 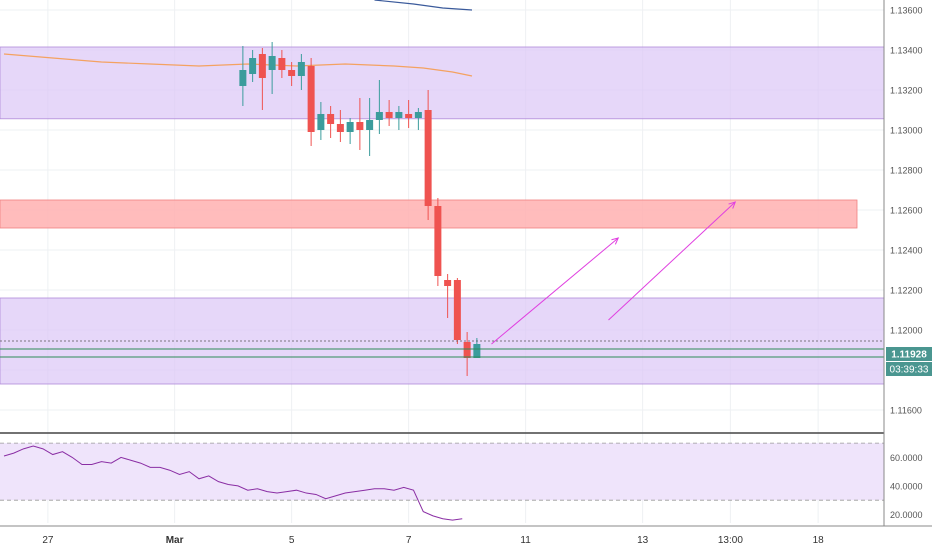 What do you see at coordinates (906, 486) in the screenshot?
I see `rsi-tick-label: 40.0000` at bounding box center [906, 486].